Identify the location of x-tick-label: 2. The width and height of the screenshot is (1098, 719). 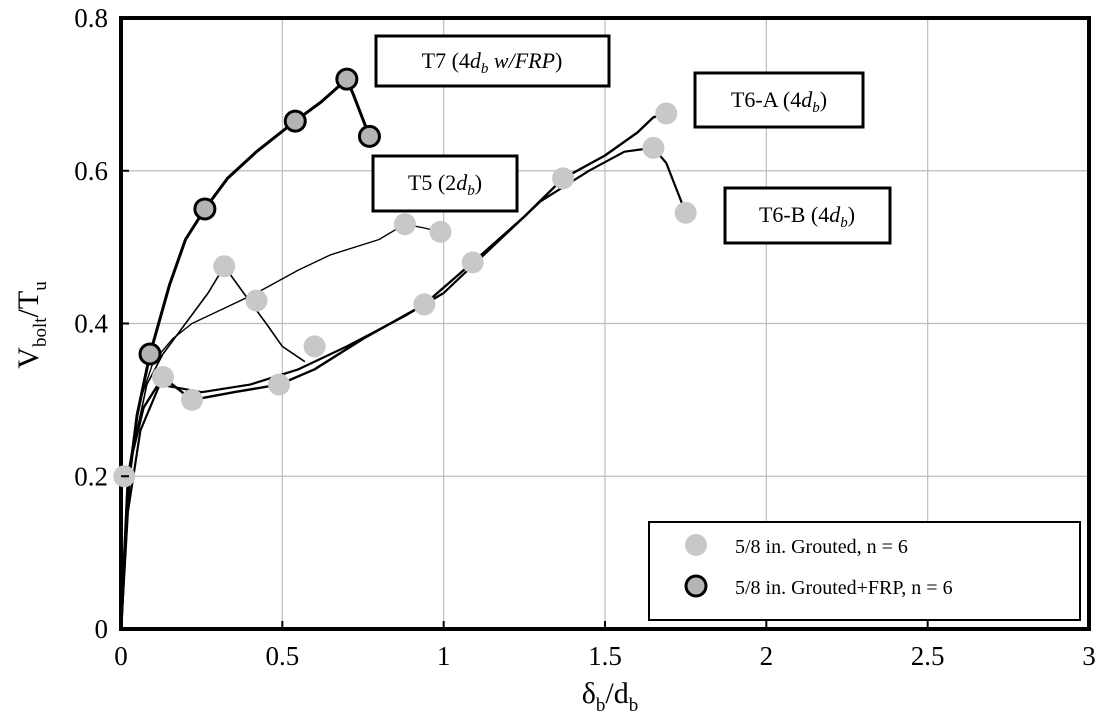
(767, 656).